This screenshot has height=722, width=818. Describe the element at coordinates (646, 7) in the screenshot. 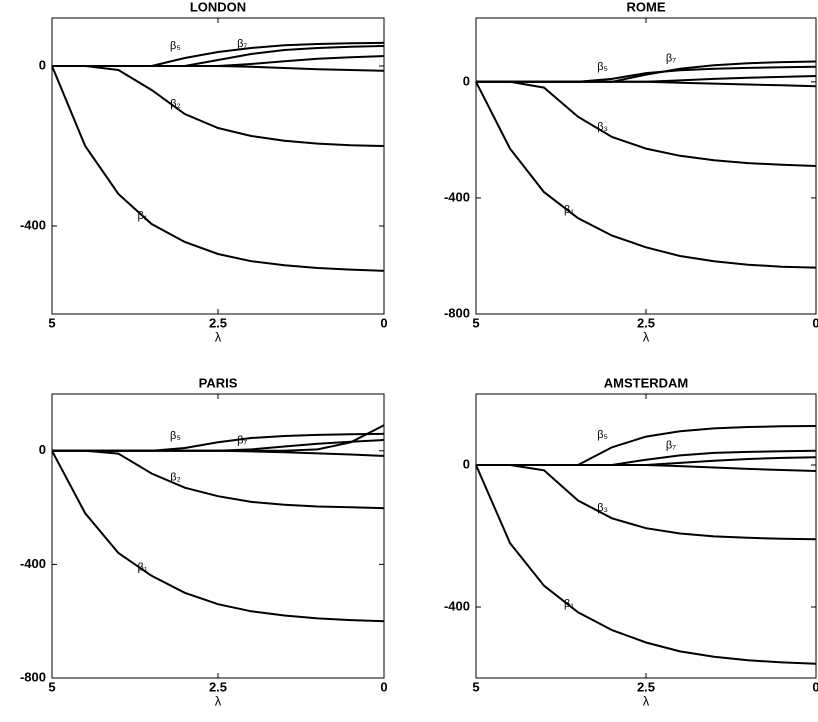

I see `chart-title: ROME` at that location.